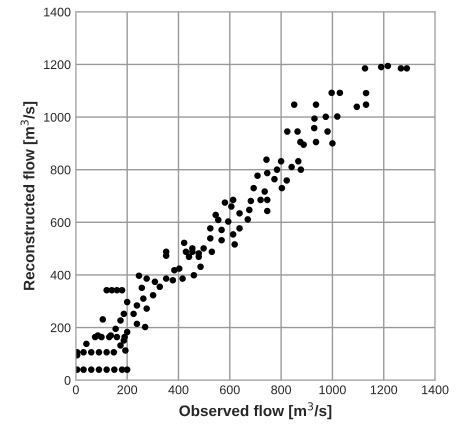 The height and width of the screenshot is (437, 457). Describe the element at coordinates (57, 117) in the screenshot. I see `y-tick-label: 1000` at that location.